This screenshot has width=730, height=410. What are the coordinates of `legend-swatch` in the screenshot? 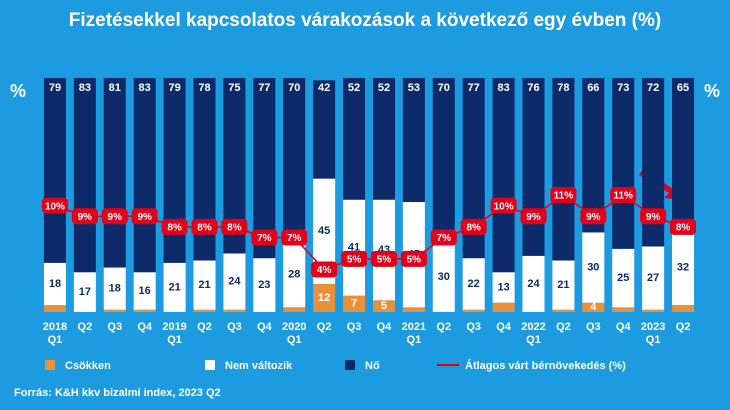 It's located at (350, 365).